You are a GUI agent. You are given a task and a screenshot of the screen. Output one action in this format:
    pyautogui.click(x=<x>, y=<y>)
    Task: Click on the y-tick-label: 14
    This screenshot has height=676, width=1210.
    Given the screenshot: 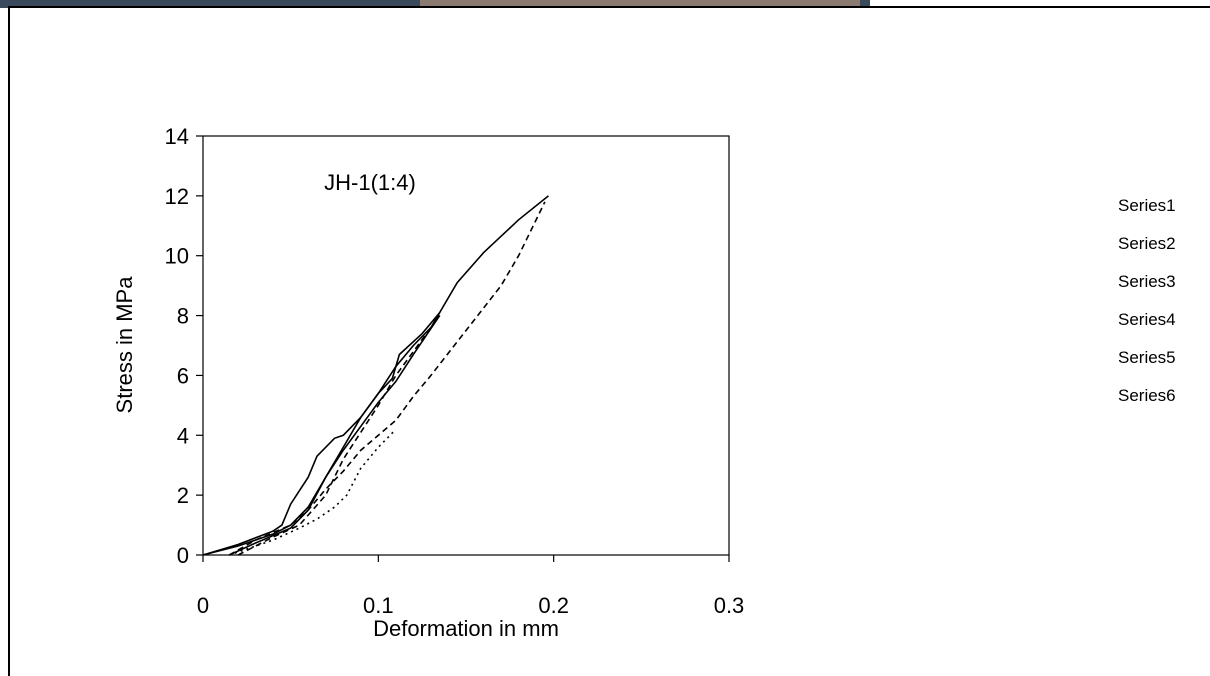 What is the action you would take?
    pyautogui.click(x=177, y=136)
    